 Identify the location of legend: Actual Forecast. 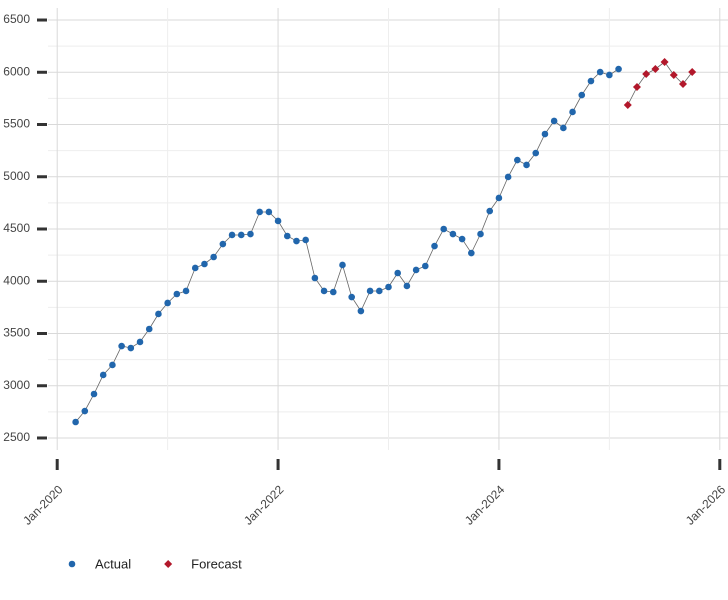
(155, 563).